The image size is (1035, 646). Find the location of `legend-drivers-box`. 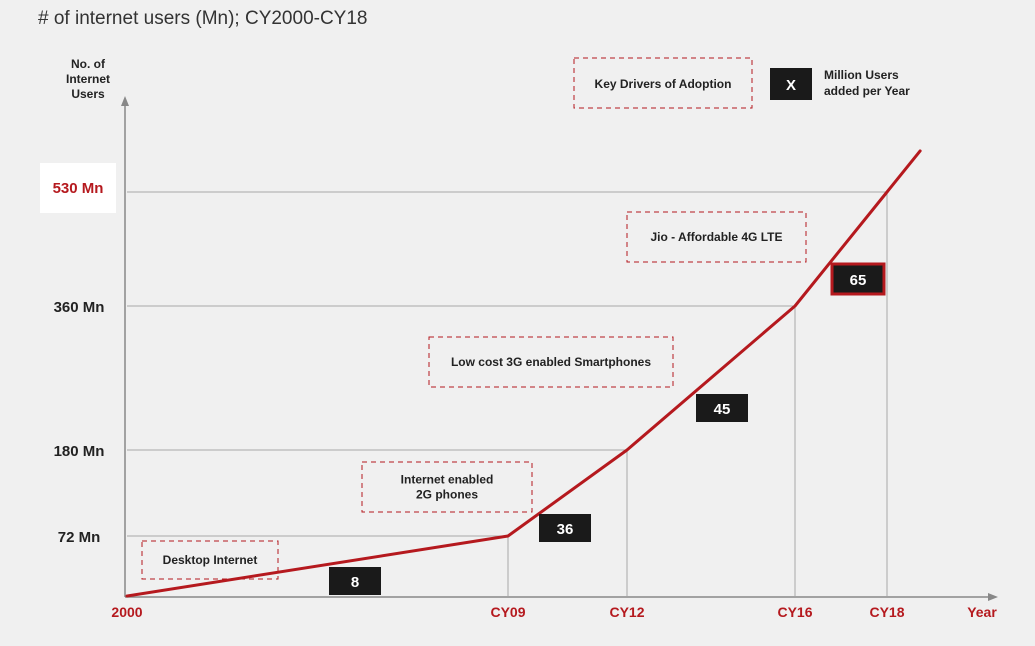

legend-drivers-box is located at coordinates (663, 83).